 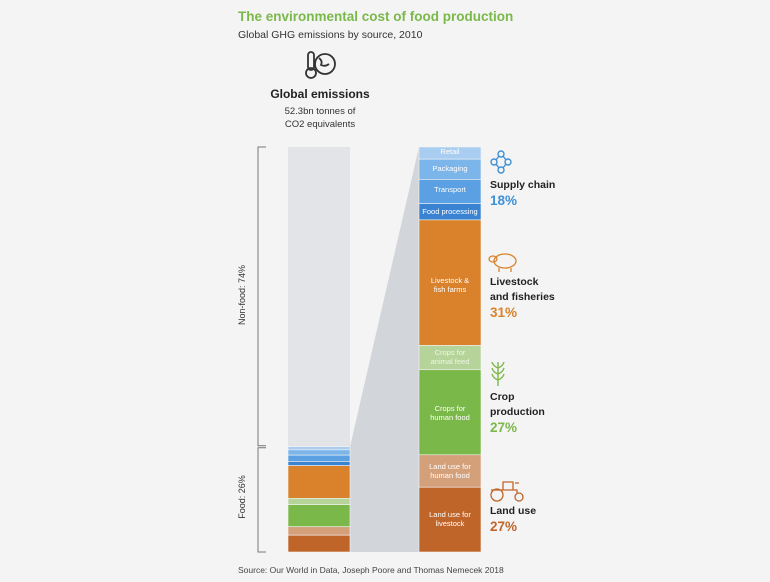 I want to click on left-bar-segment-land-use-human-food, so click(x=319, y=531).